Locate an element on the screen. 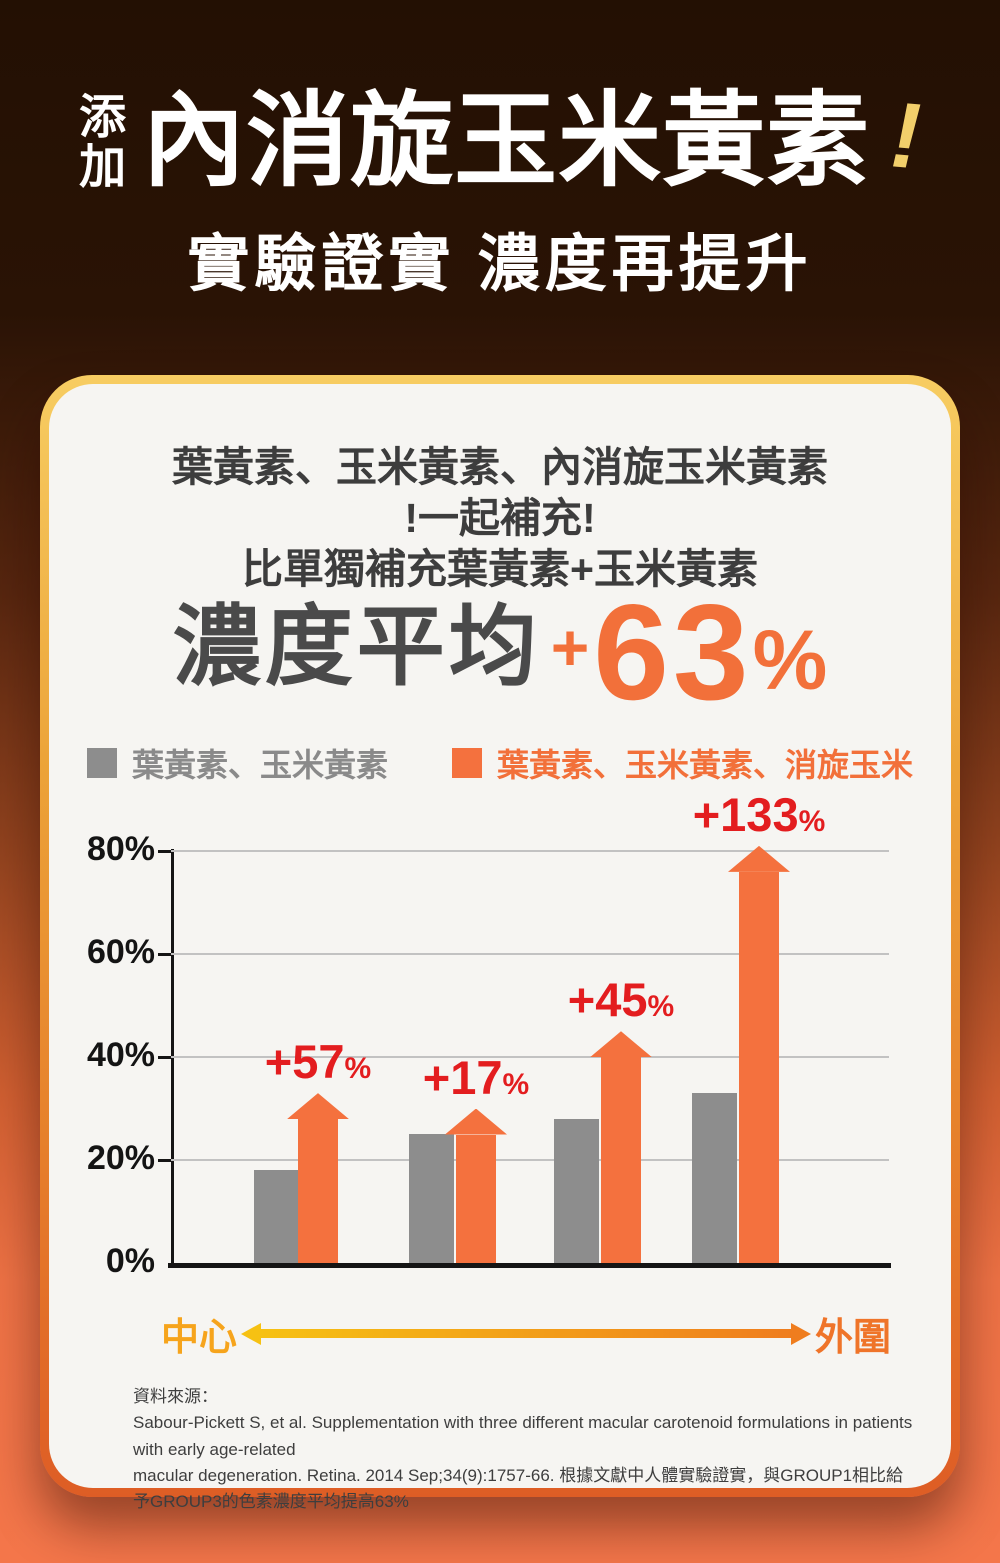  y-axis-label-0: 0% is located at coordinates (130, 1261).